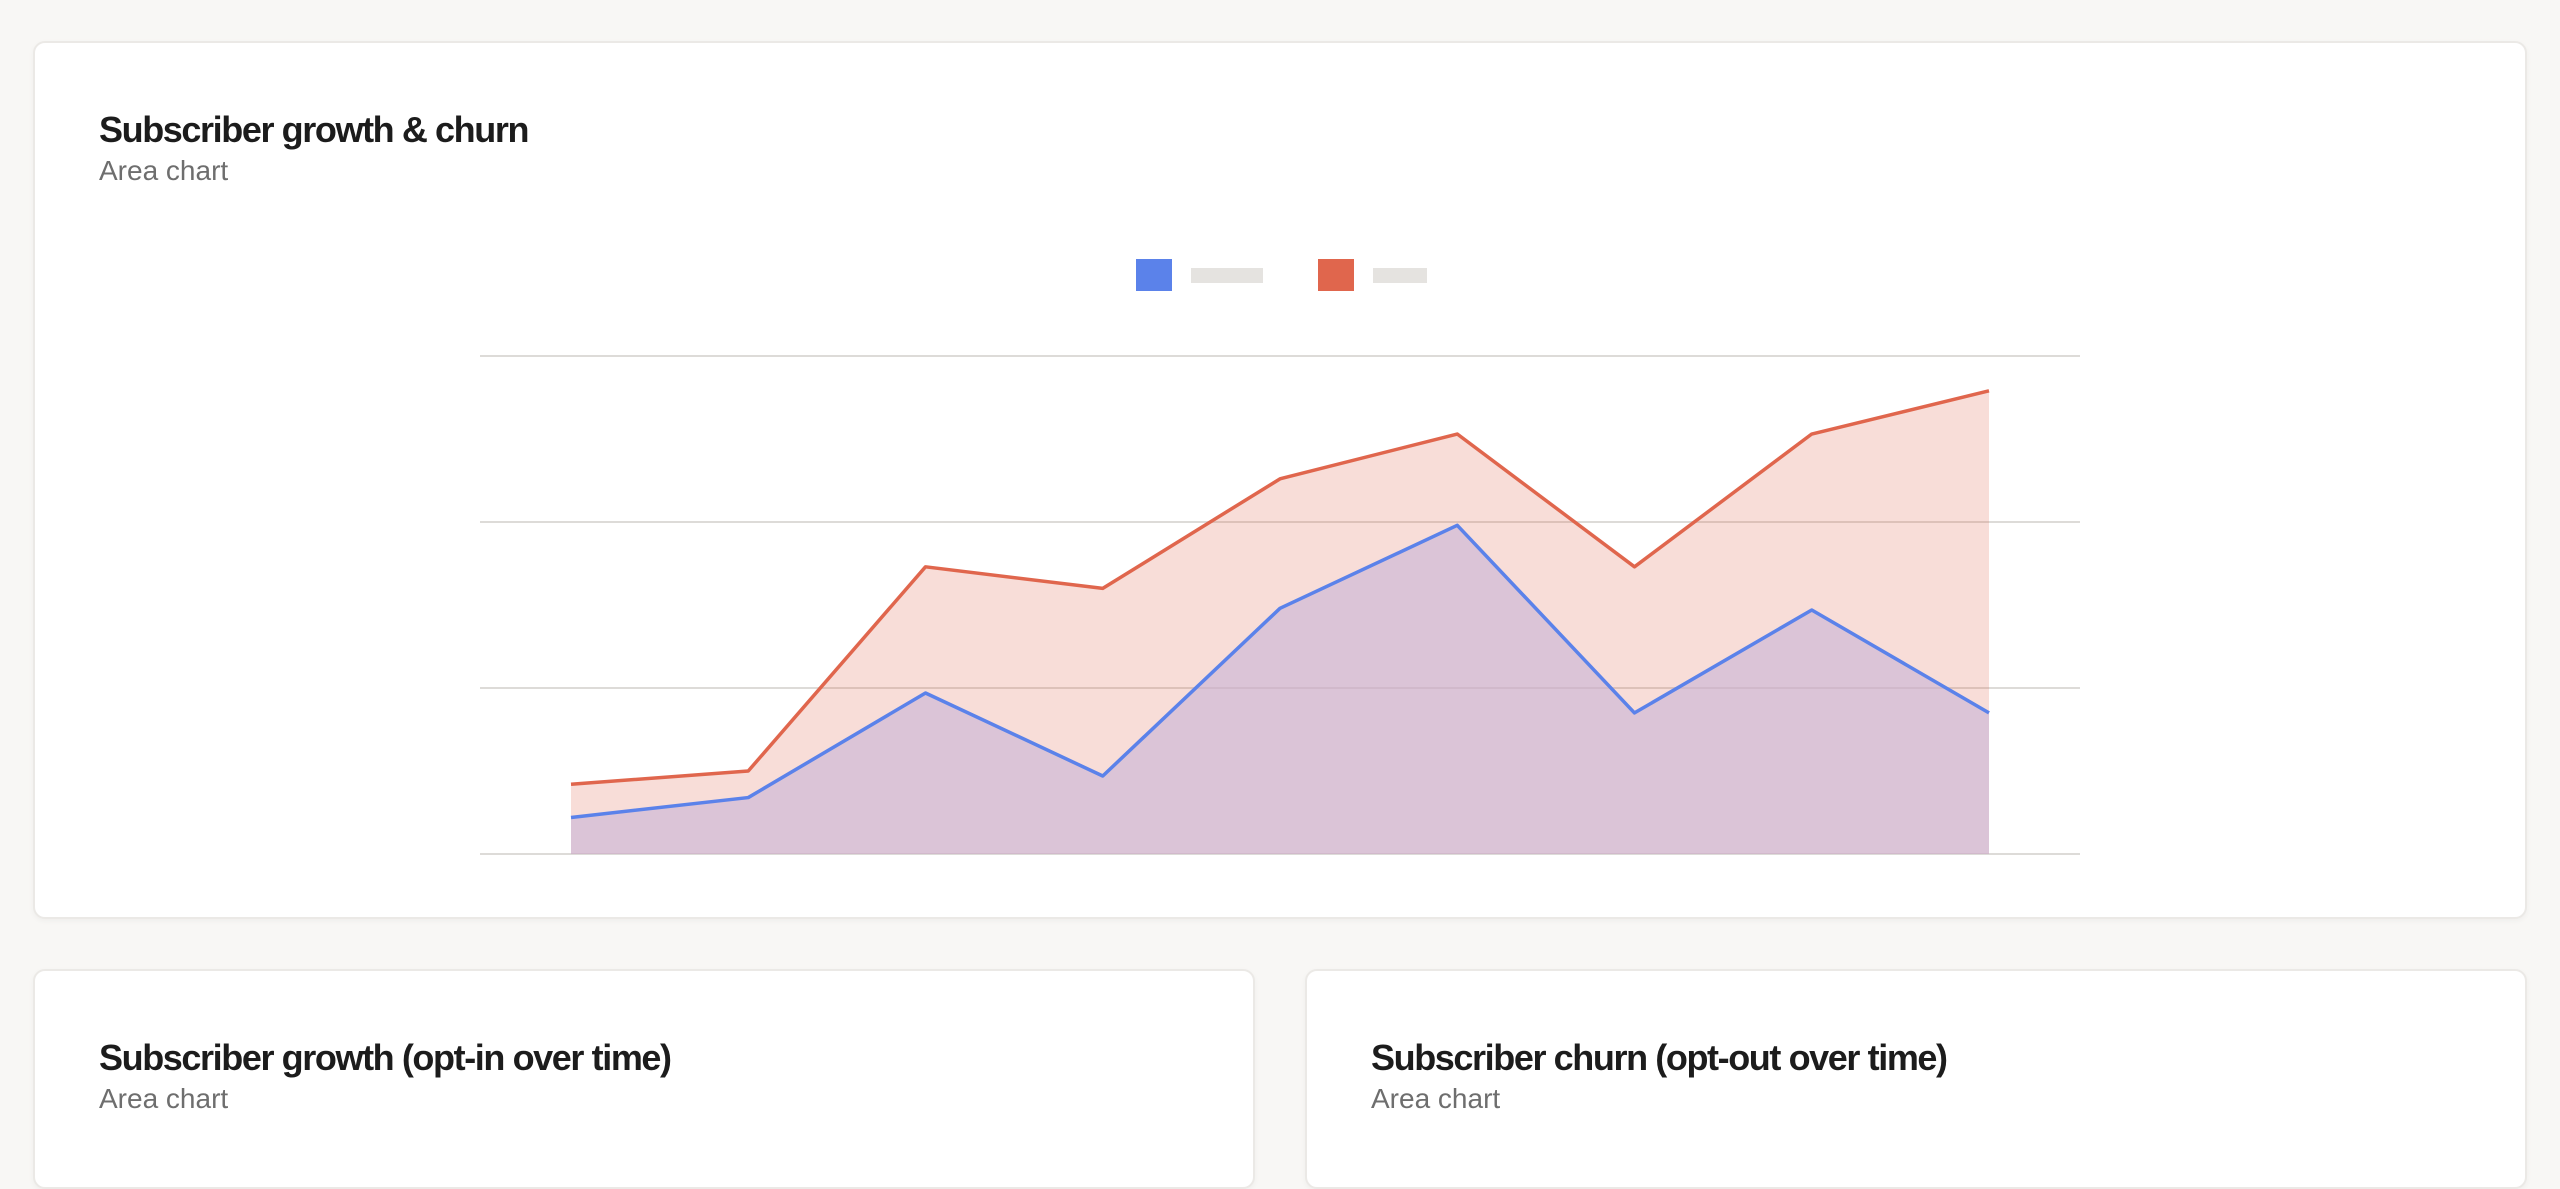 This screenshot has width=2560, height=1189. What do you see at coordinates (1154, 275) in the screenshot?
I see `legend-swatch-growth` at bounding box center [1154, 275].